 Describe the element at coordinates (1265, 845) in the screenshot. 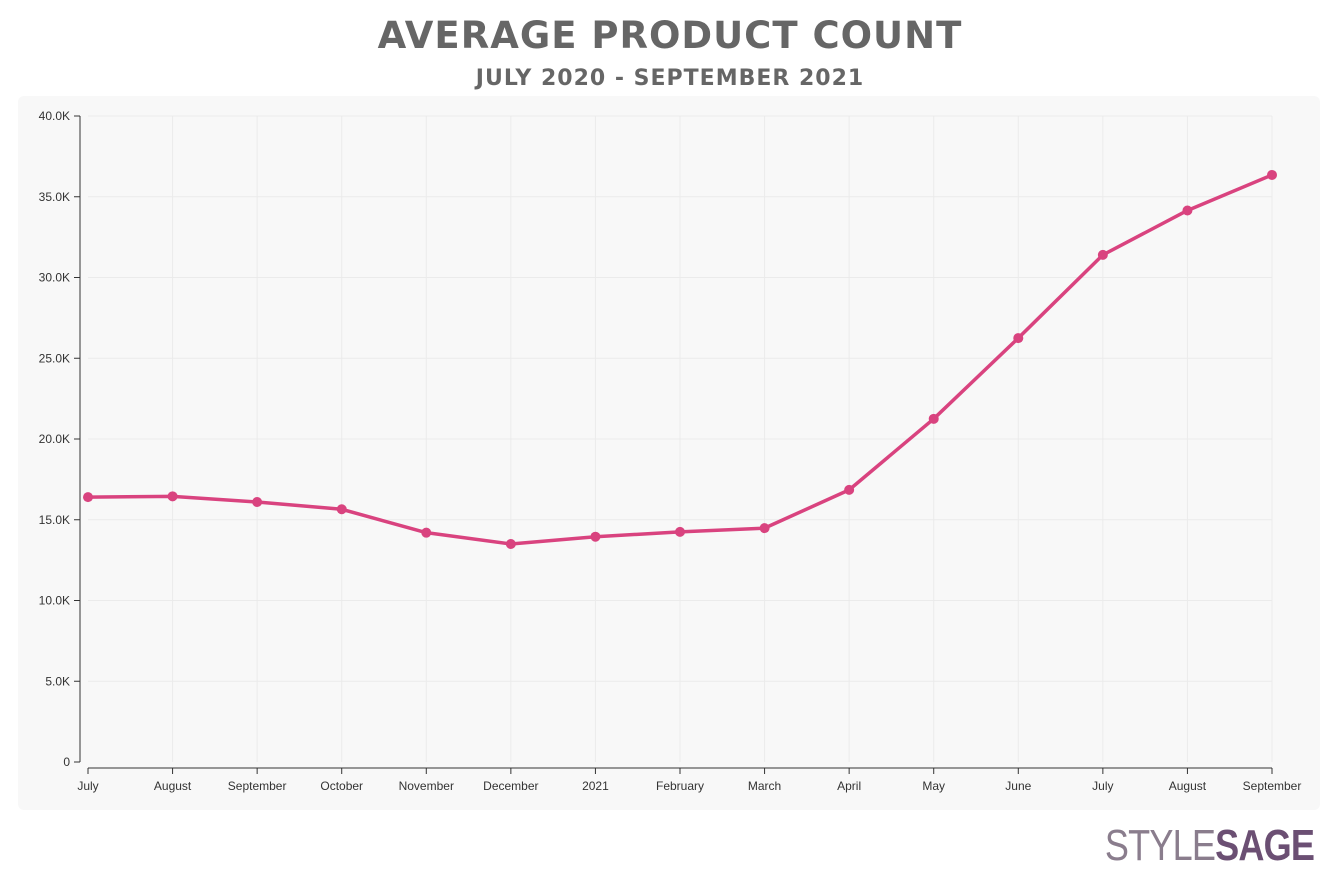

I see `logo-part-sage: SAGE` at that location.